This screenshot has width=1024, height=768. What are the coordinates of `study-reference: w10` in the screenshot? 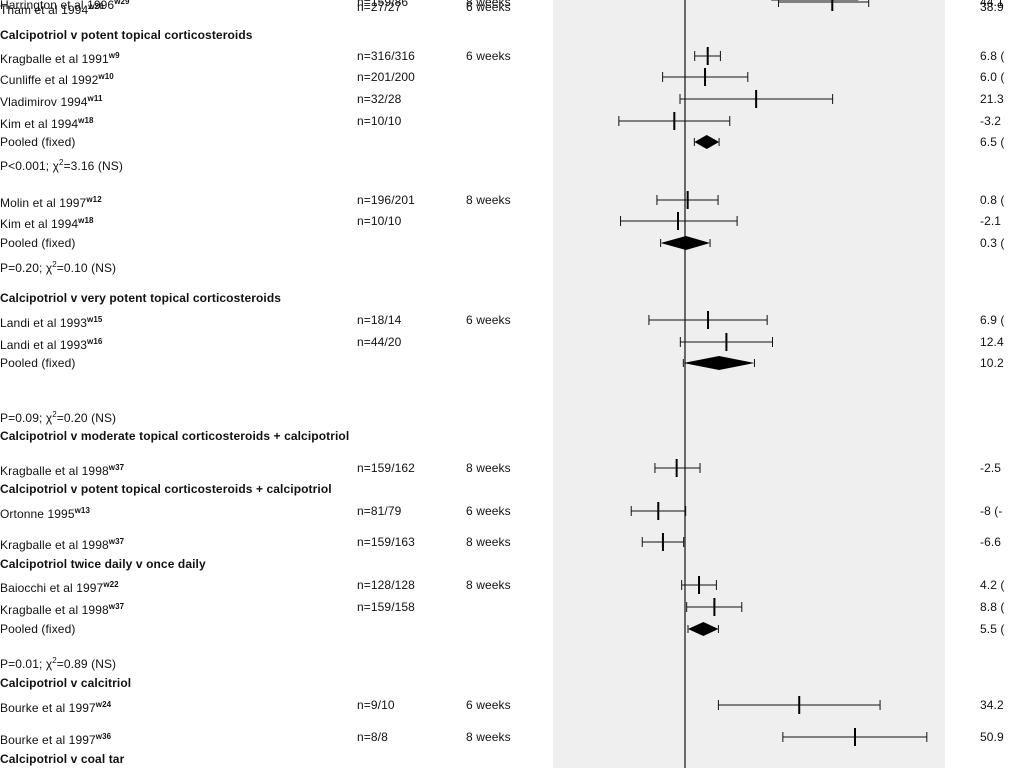 It's located at (106, 76).